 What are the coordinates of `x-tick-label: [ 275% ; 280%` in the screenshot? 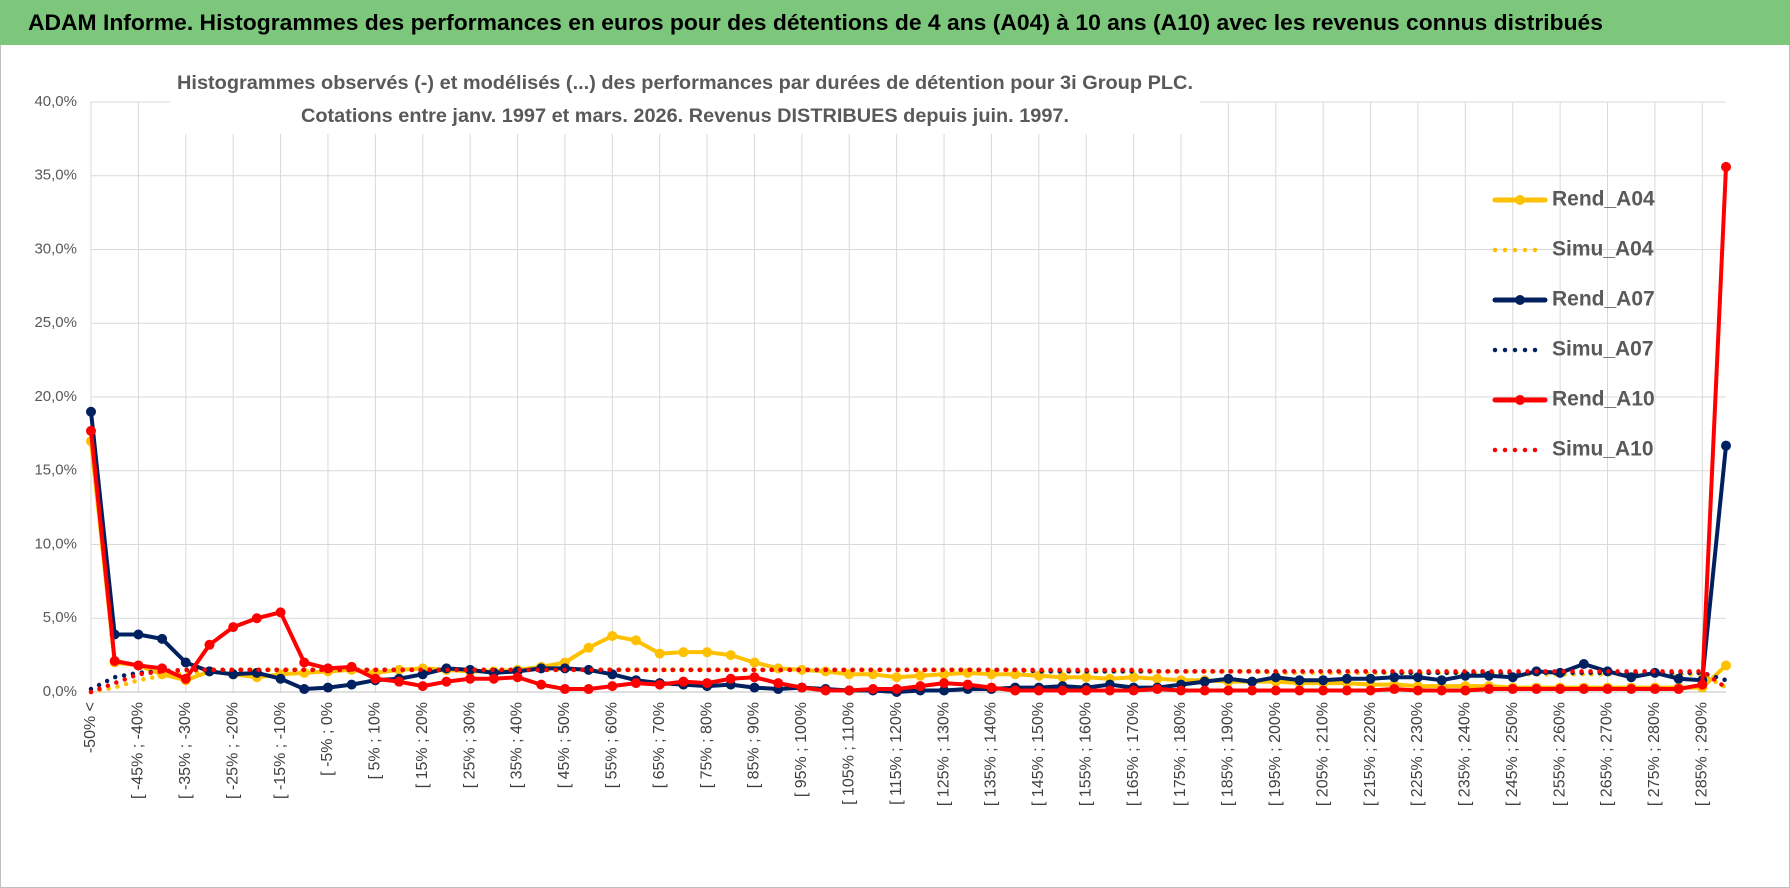 It's located at (1654, 754).